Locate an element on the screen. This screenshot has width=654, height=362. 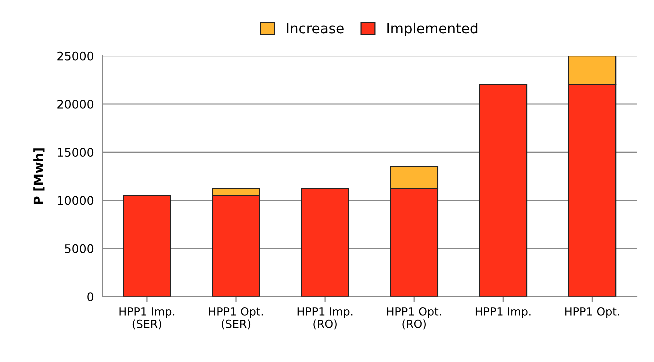
legend-label: Increase is located at coordinates (315, 28).